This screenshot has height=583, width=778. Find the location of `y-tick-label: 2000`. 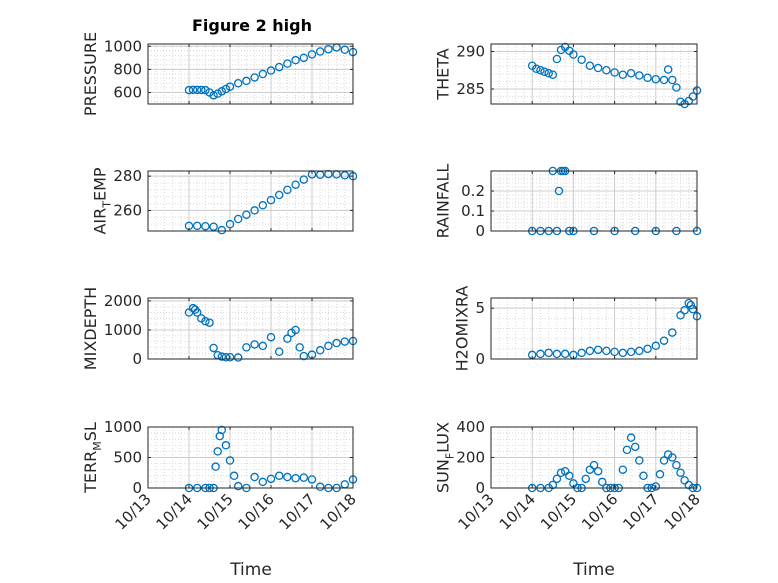

y-tick-label: 2000 is located at coordinates (123, 301).